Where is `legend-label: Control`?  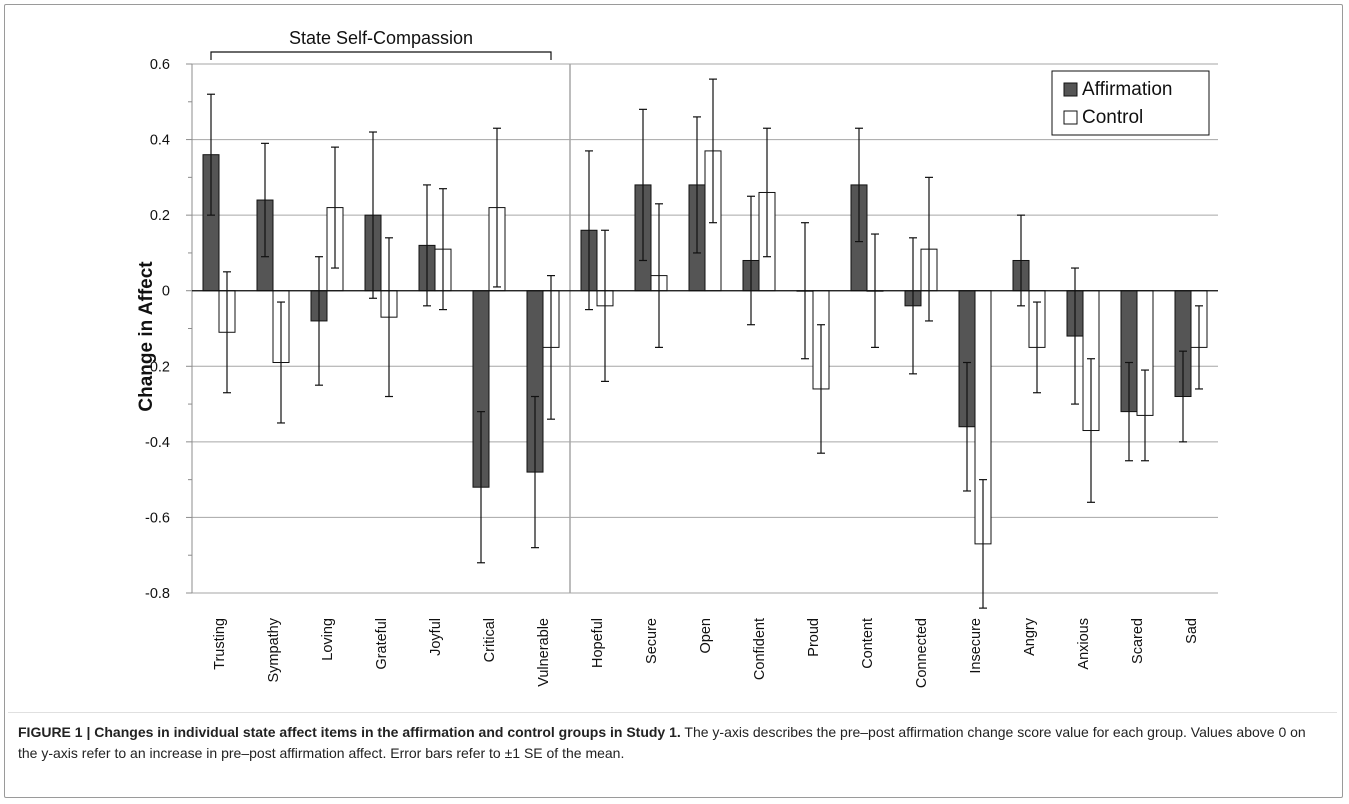
legend-label: Control is located at coordinates (1112, 117).